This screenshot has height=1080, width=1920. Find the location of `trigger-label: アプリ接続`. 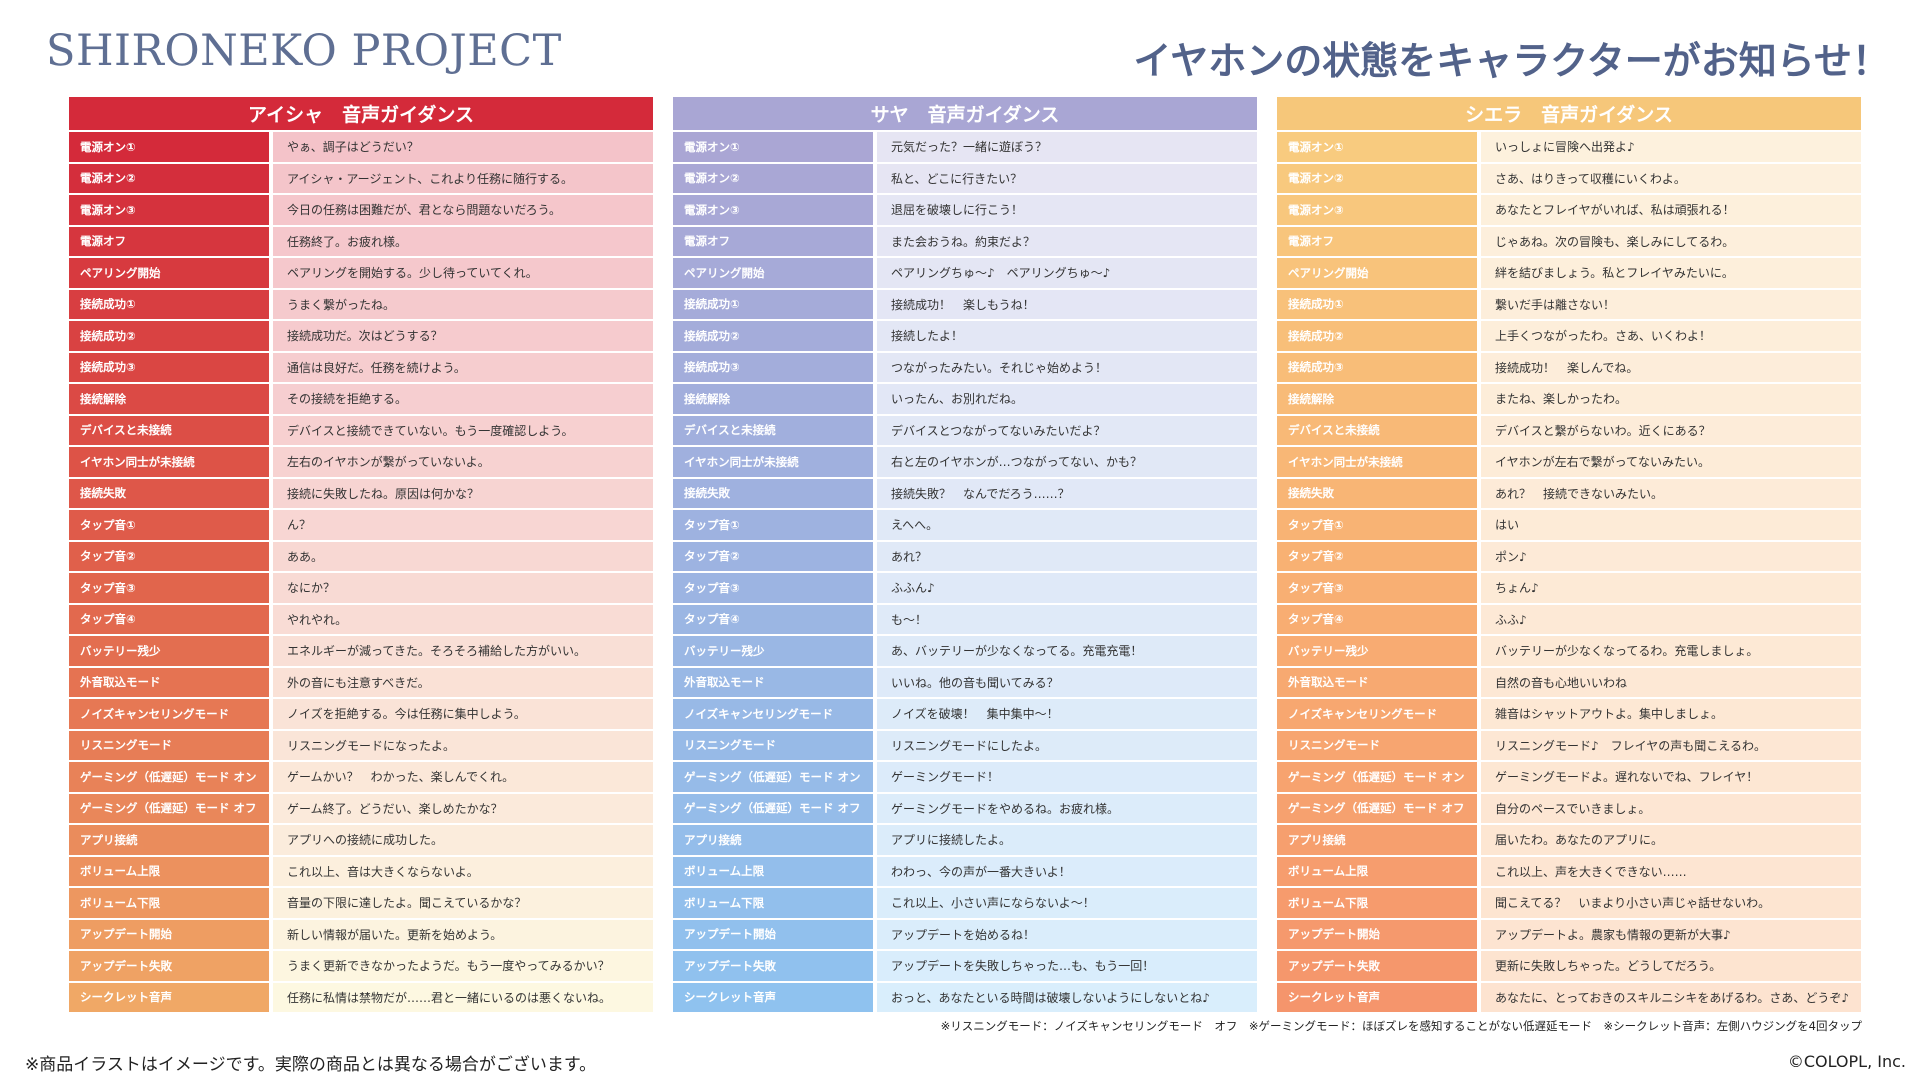

trigger-label: アプリ接続 is located at coordinates (1377, 840).